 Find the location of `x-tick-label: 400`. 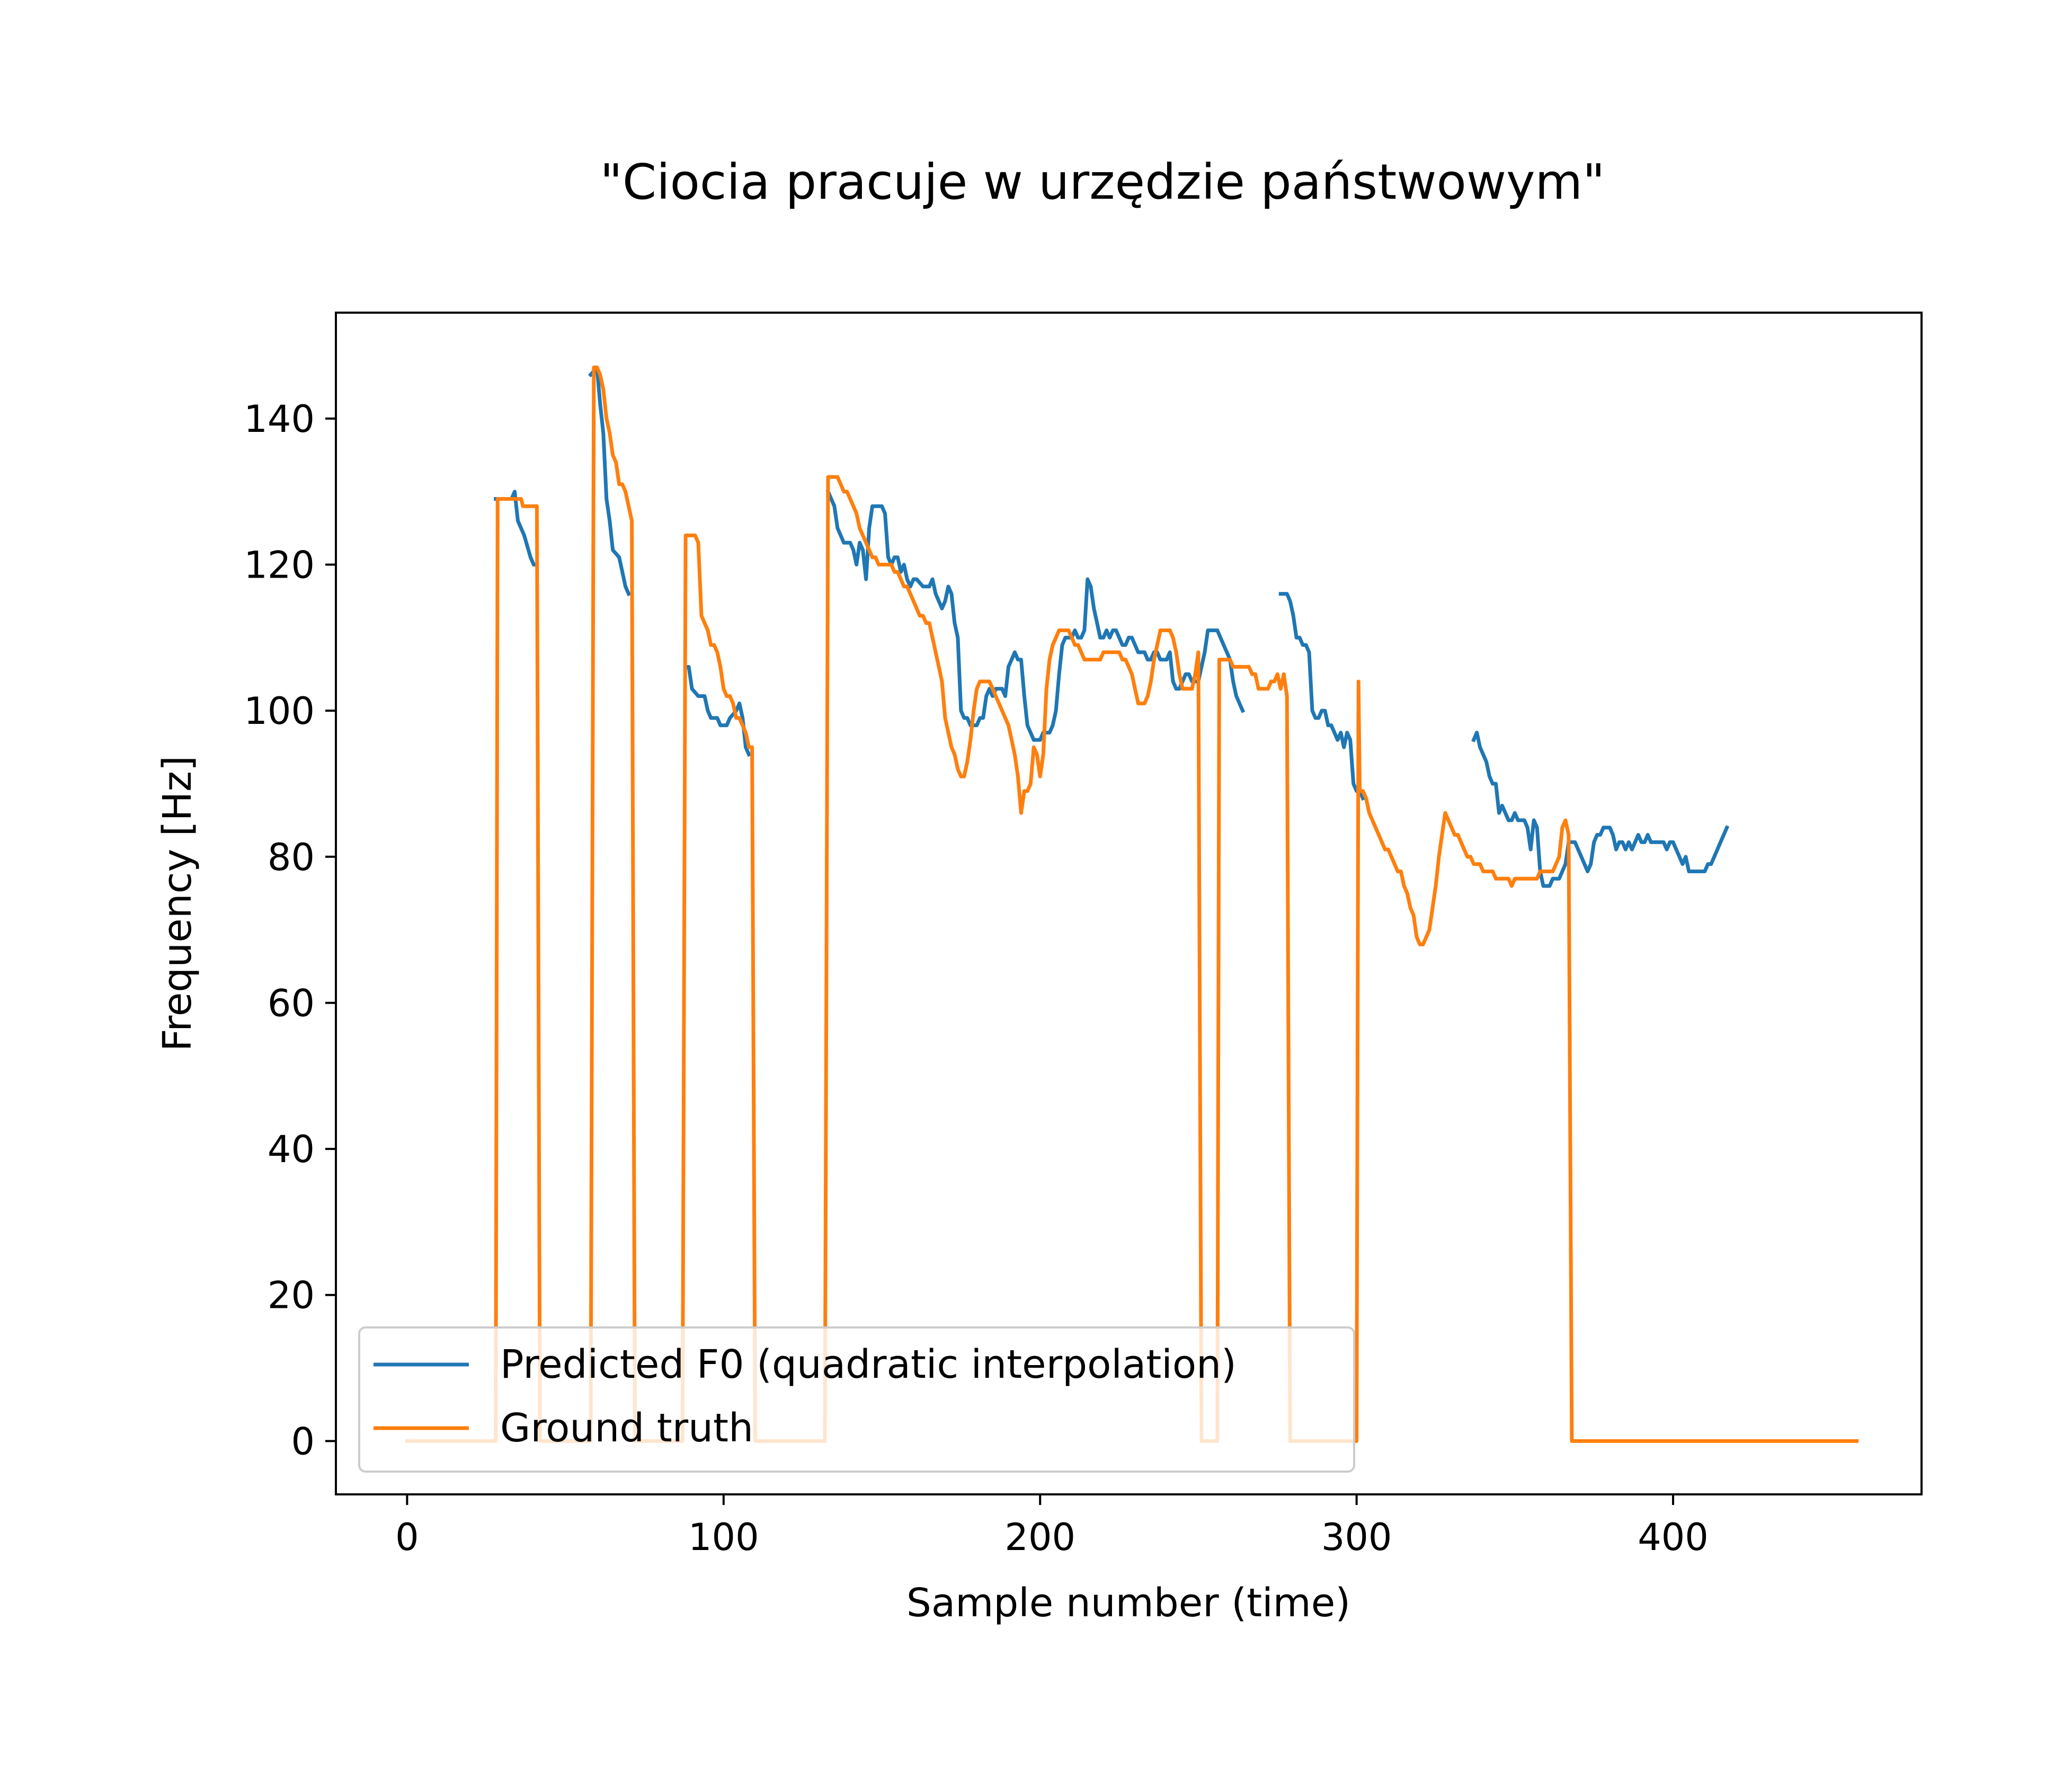

x-tick-label: 400 is located at coordinates (1673, 1537).